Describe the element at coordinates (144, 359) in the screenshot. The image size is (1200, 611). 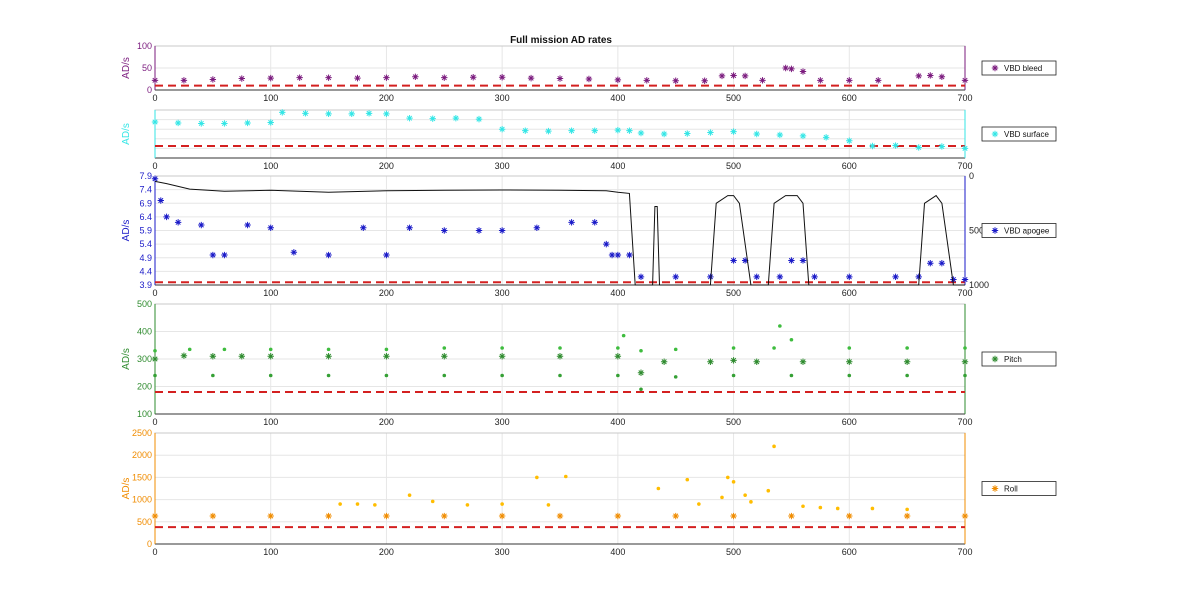
I see `y-tick-label: 300` at that location.